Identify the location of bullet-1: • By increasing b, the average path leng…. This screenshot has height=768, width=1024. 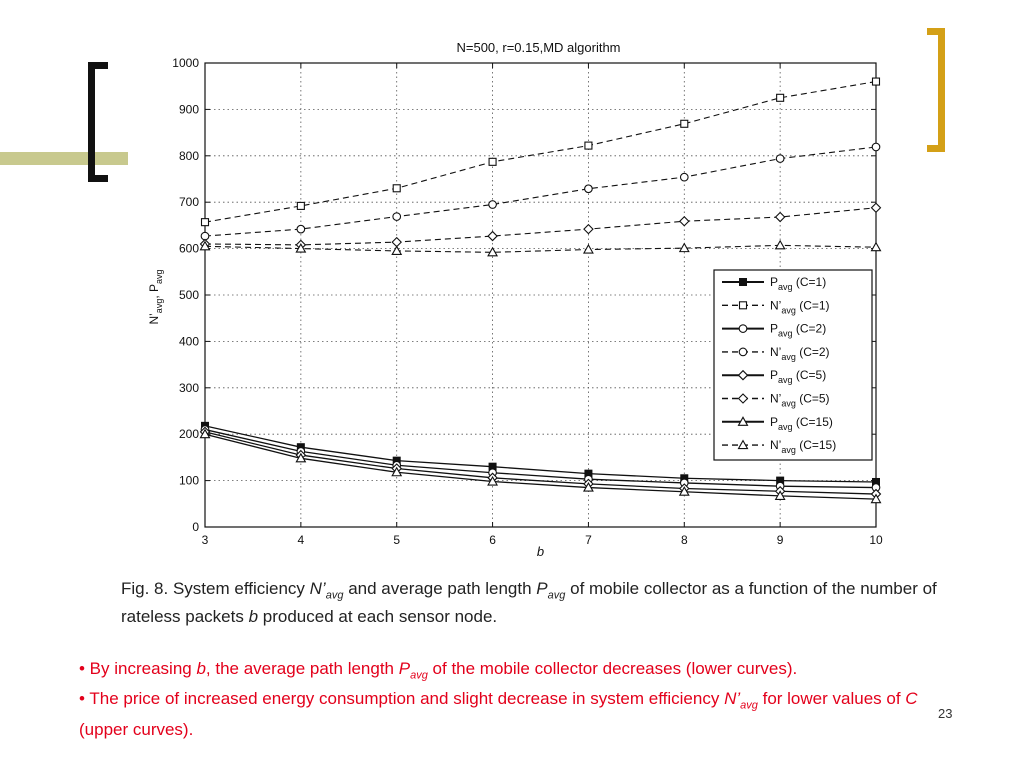
(509, 672).